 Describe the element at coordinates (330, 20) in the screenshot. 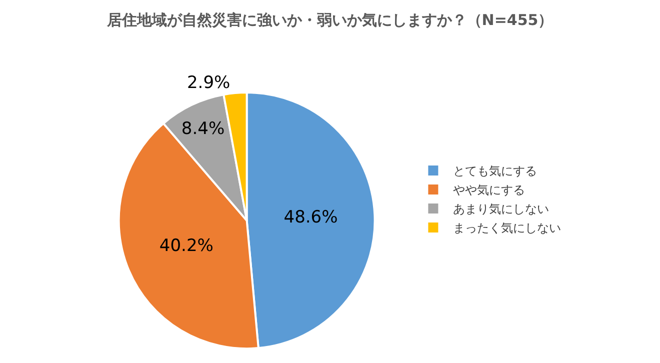

I see `chart-title: 居住地域が自然災害に強いか・弱いか気にしますか？（N=455）` at that location.